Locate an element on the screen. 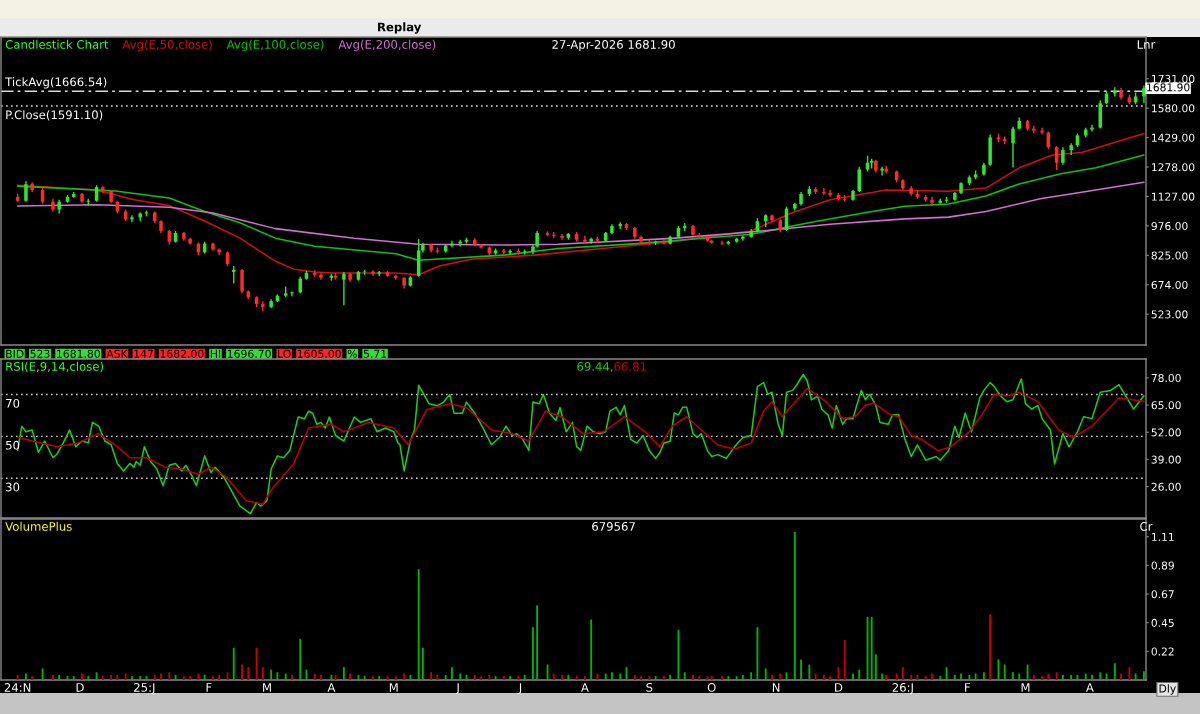 Image resolution: width=1200 pixels, height=714 pixels. y-tick-label: 674.00 is located at coordinates (1169, 284).